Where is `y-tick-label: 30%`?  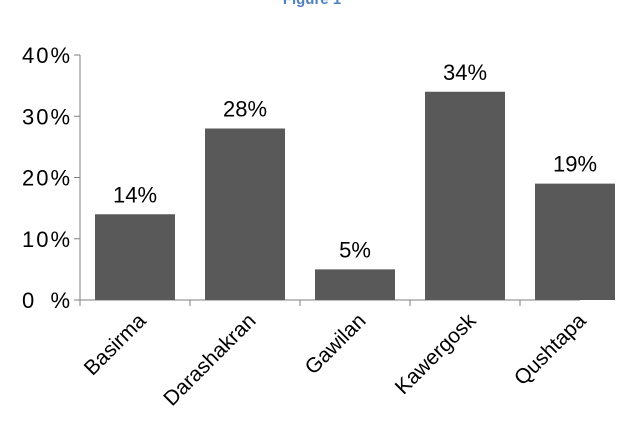 y-tick-label: 30% is located at coordinates (46, 116).